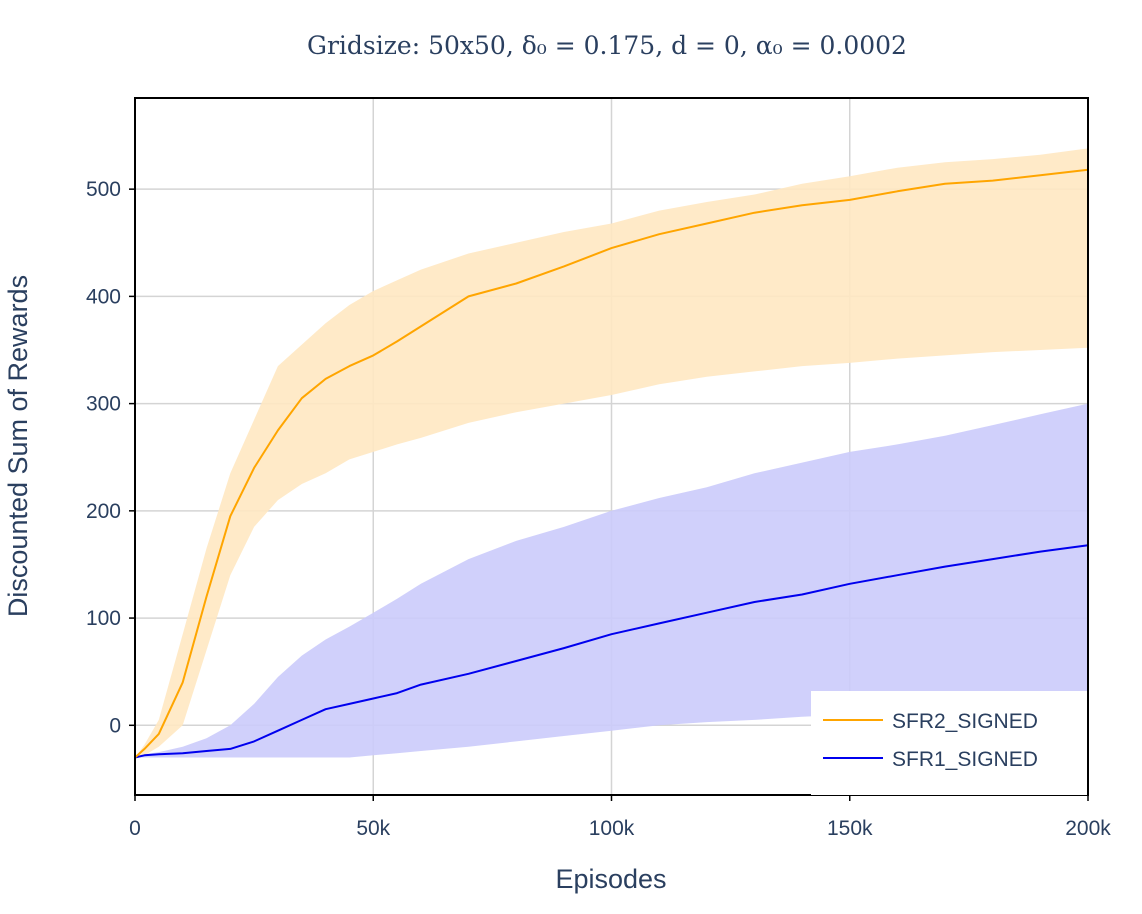  I want to click on x-axis-title: Episodes, so click(610, 879).